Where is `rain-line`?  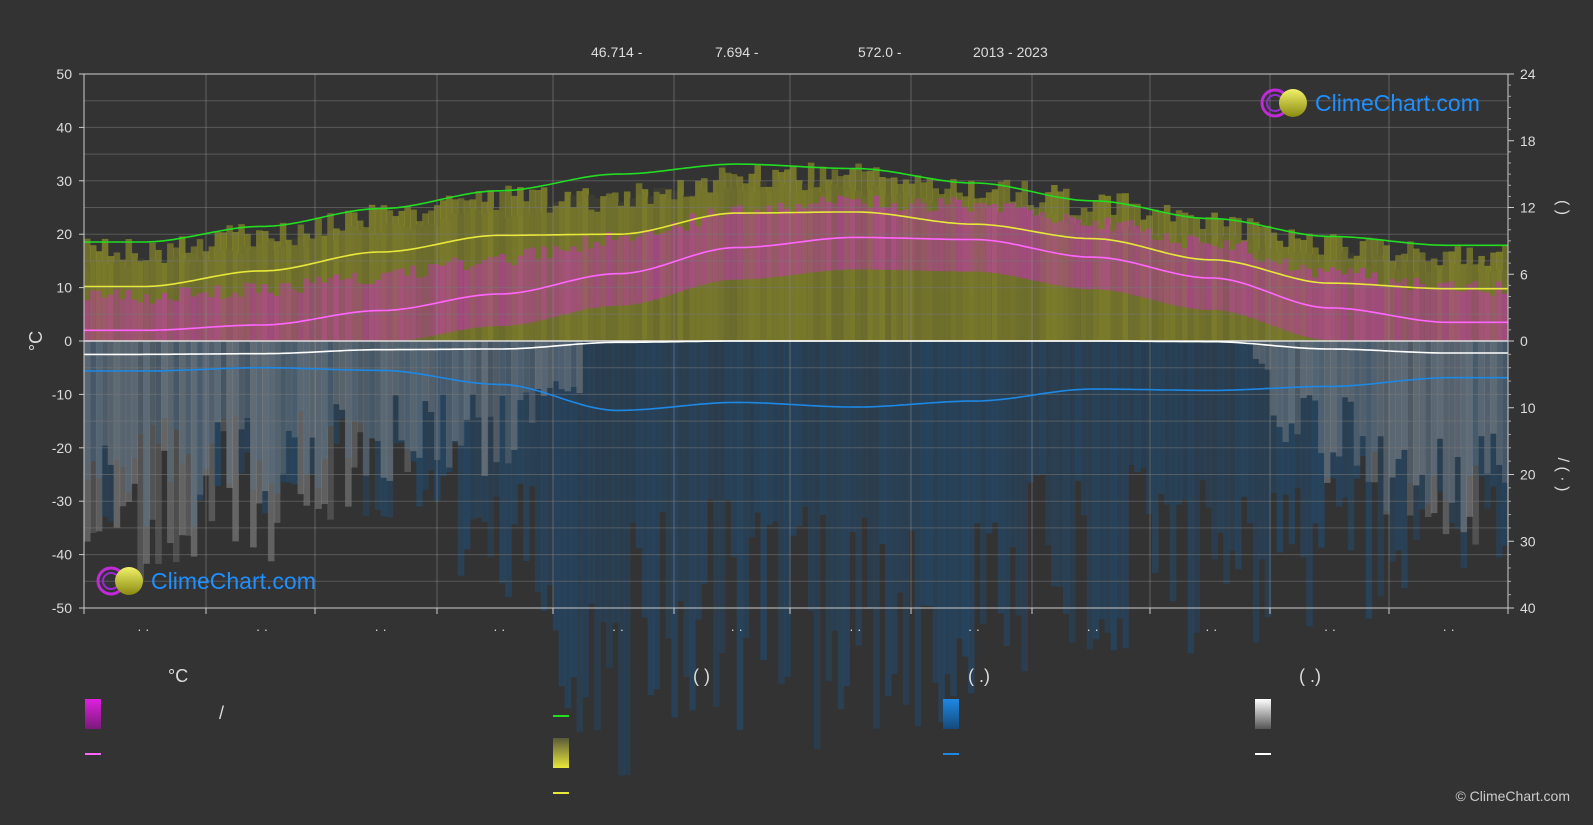 rain-line is located at coordinates (796, 389).